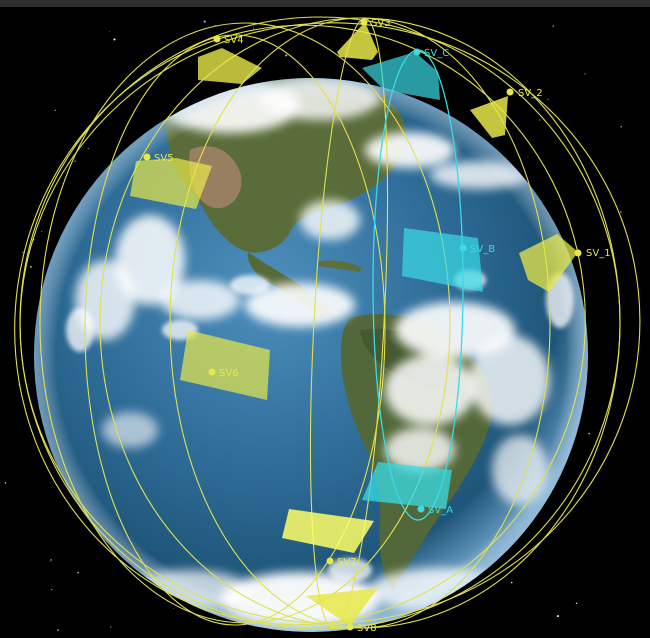 This screenshot has width=650, height=638. Describe the element at coordinates (171, 183) in the screenshot. I see `footprint-sv5` at that location.